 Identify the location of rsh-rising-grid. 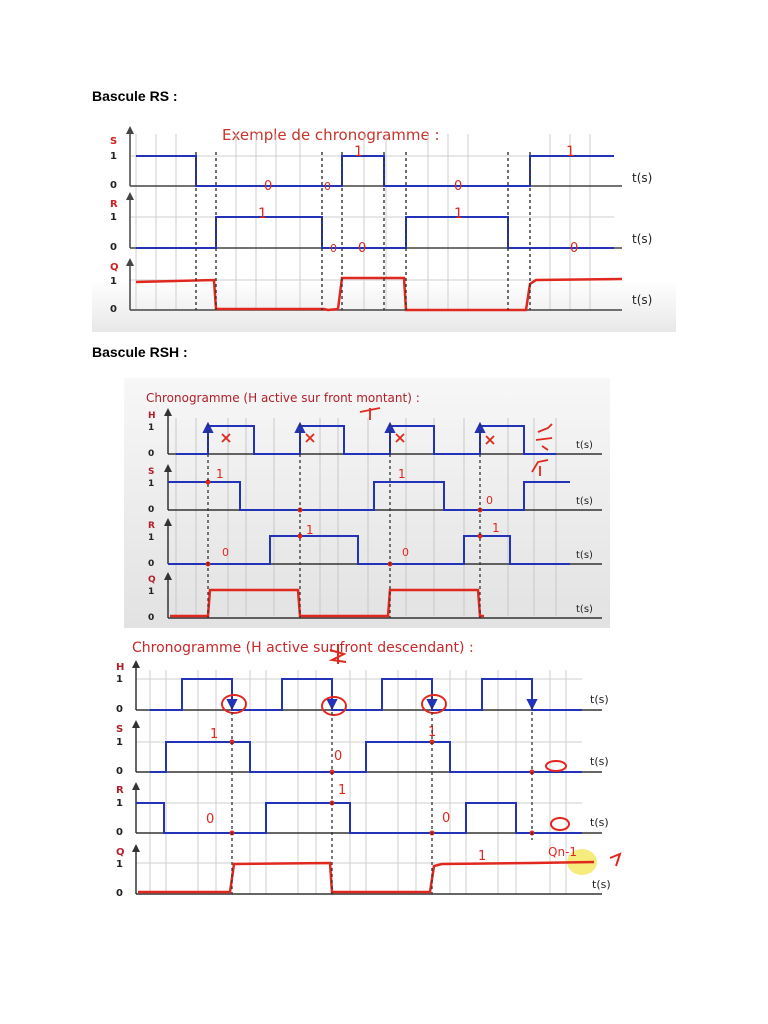
(366, 517).